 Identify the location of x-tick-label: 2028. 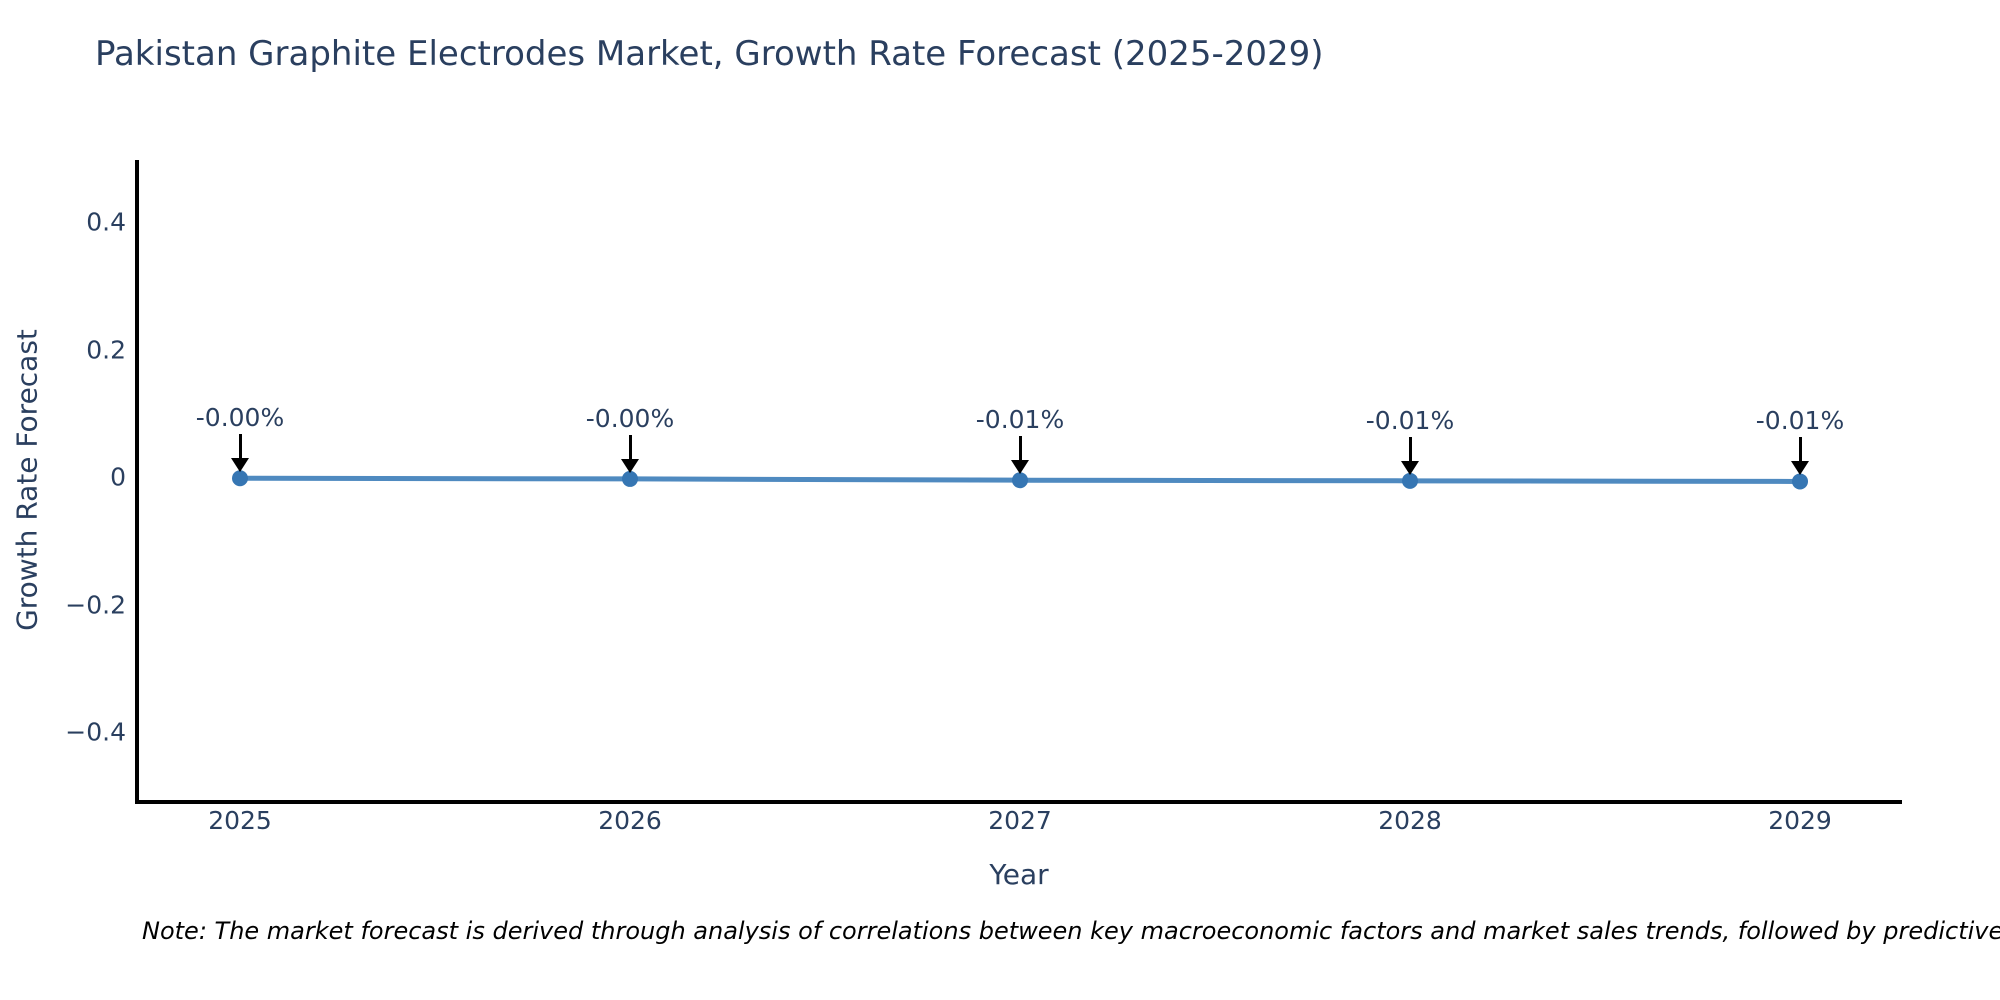
(1410, 820).